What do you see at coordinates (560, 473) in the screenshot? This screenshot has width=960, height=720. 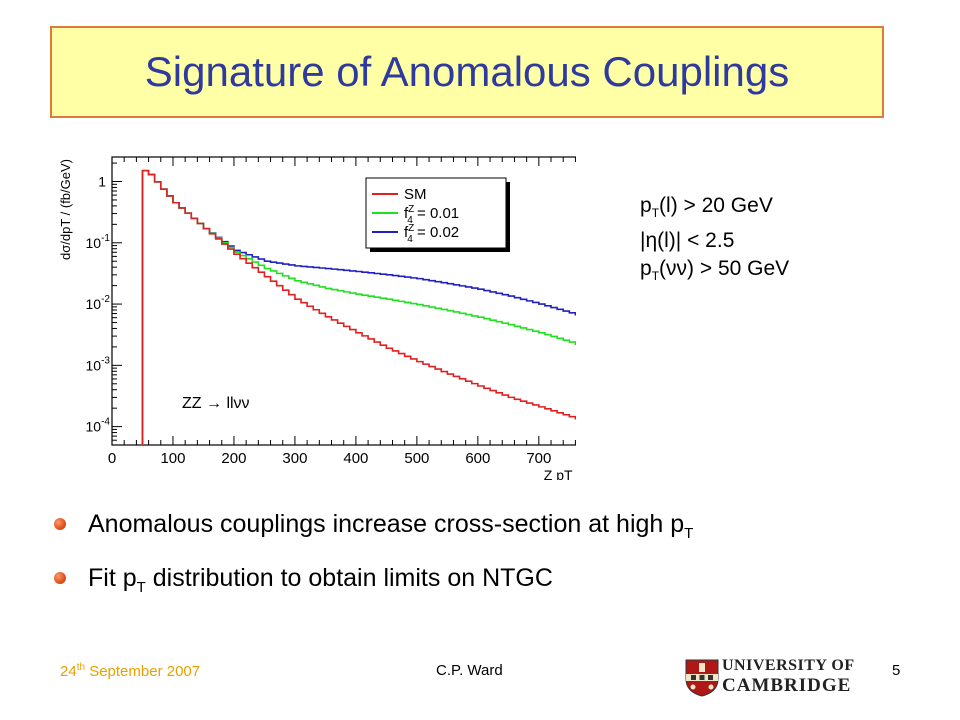 I see `x-axis-label: Z pT / GeV` at bounding box center [560, 473].